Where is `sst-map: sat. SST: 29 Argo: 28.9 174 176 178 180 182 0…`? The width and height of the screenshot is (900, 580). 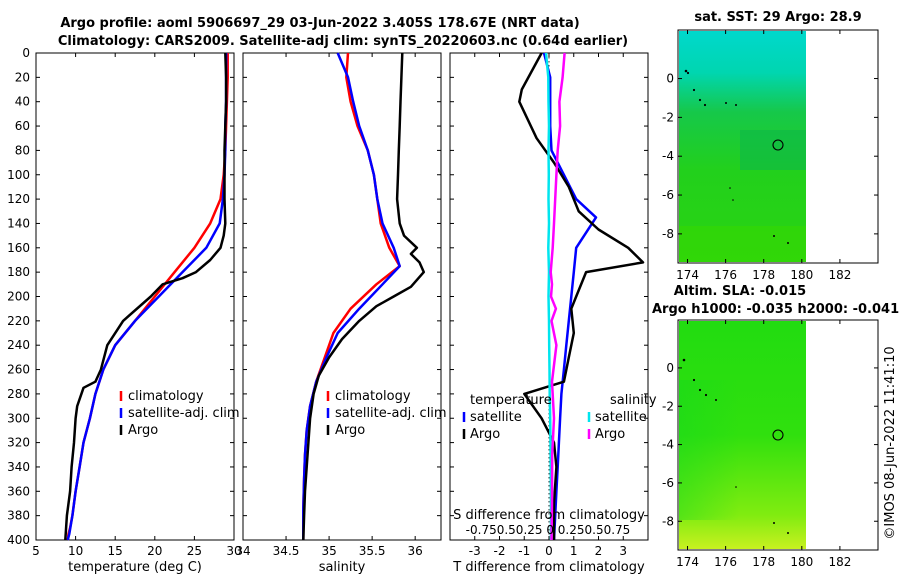
sst-map: sat. SST: 29 Argo: 28.9 174 176 178 180 182 0… is located at coordinates (770, 146).